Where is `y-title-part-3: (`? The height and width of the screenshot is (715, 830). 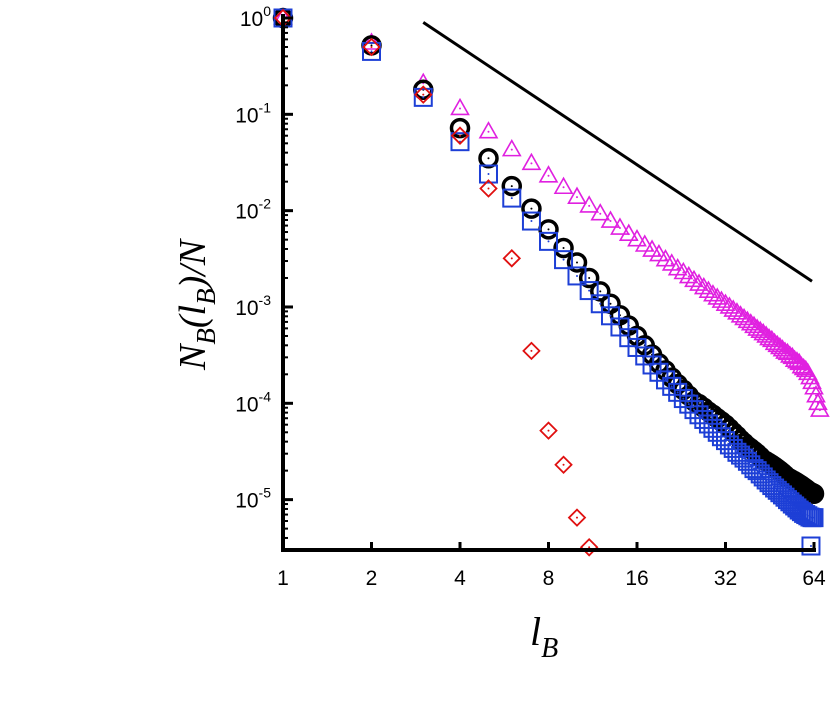
y-title-part-3: ( is located at coordinates (193, 320).